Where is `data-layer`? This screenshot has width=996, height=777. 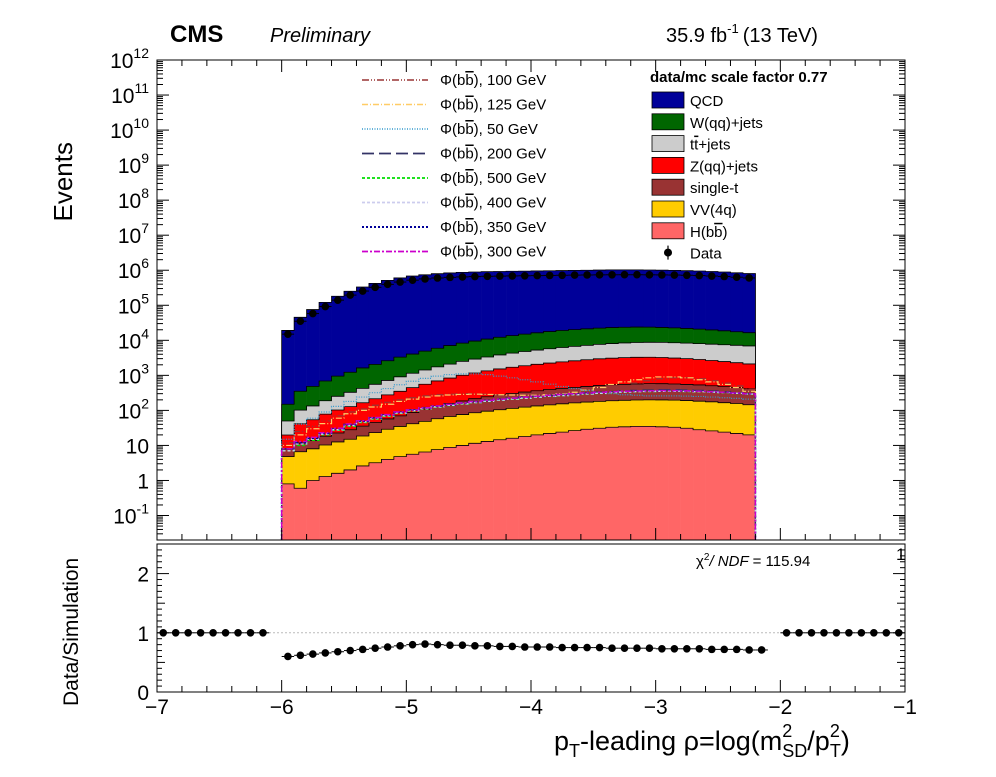 data-layer is located at coordinates (518, 304).